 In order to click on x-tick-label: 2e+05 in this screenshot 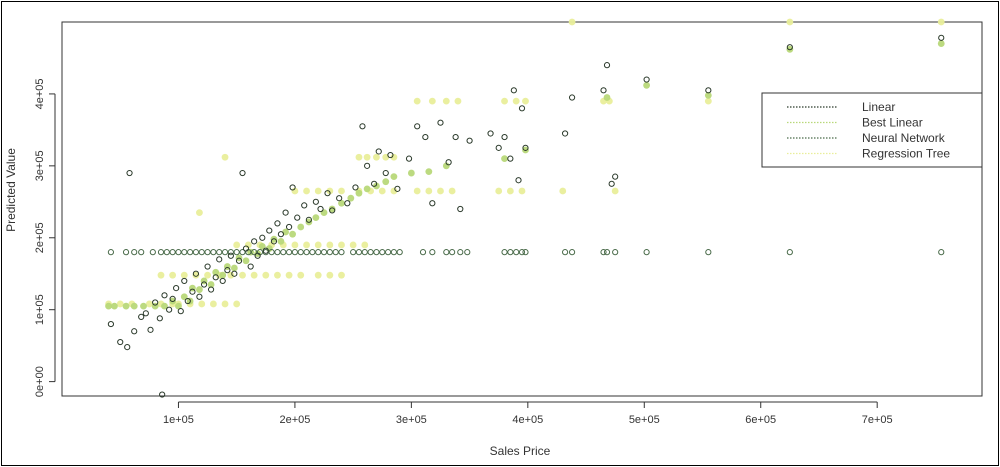, I will do `click(294, 420)`.